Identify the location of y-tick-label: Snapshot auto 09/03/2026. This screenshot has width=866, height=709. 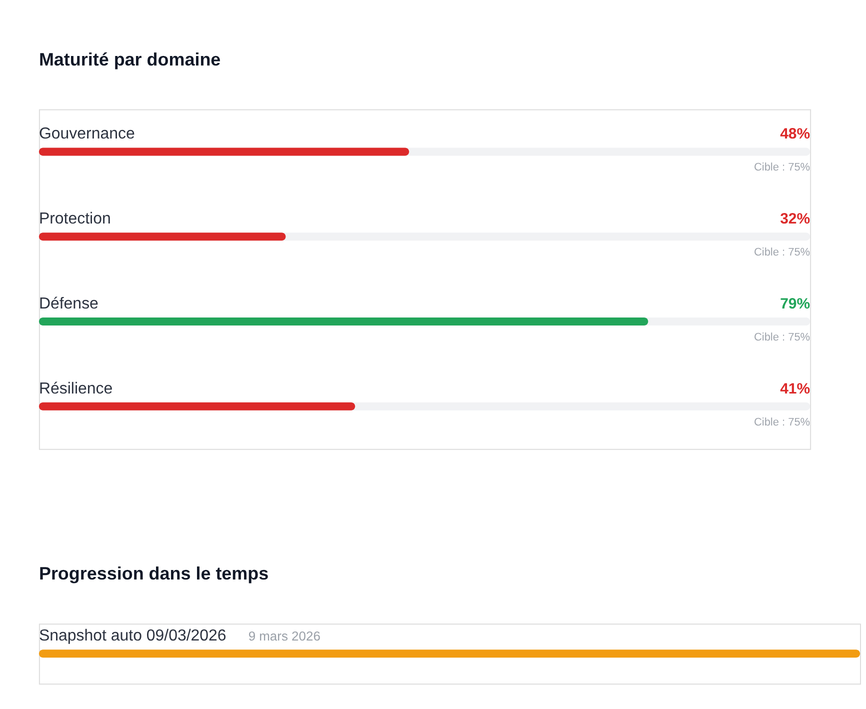
(132, 636).